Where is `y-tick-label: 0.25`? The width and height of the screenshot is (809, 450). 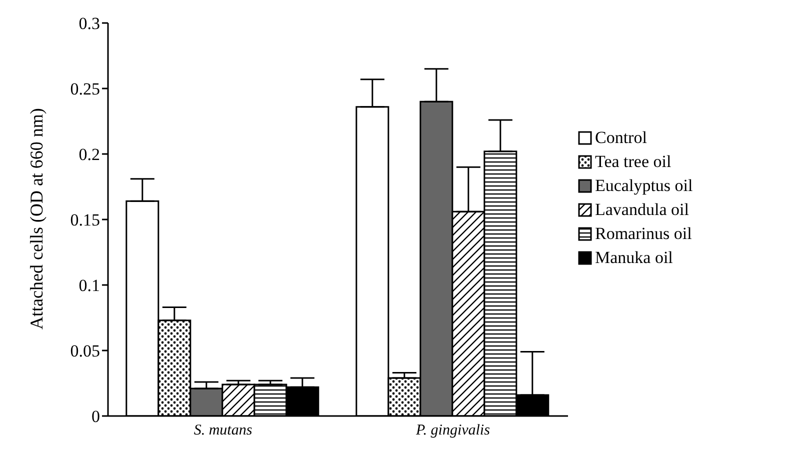
y-tick-label: 0.25 is located at coordinates (85, 89).